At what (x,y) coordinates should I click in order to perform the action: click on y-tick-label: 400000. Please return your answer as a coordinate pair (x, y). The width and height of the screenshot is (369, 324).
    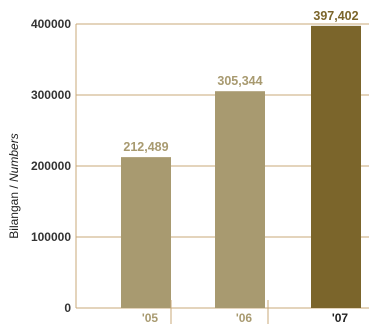
    Looking at the image, I should click on (51, 24).